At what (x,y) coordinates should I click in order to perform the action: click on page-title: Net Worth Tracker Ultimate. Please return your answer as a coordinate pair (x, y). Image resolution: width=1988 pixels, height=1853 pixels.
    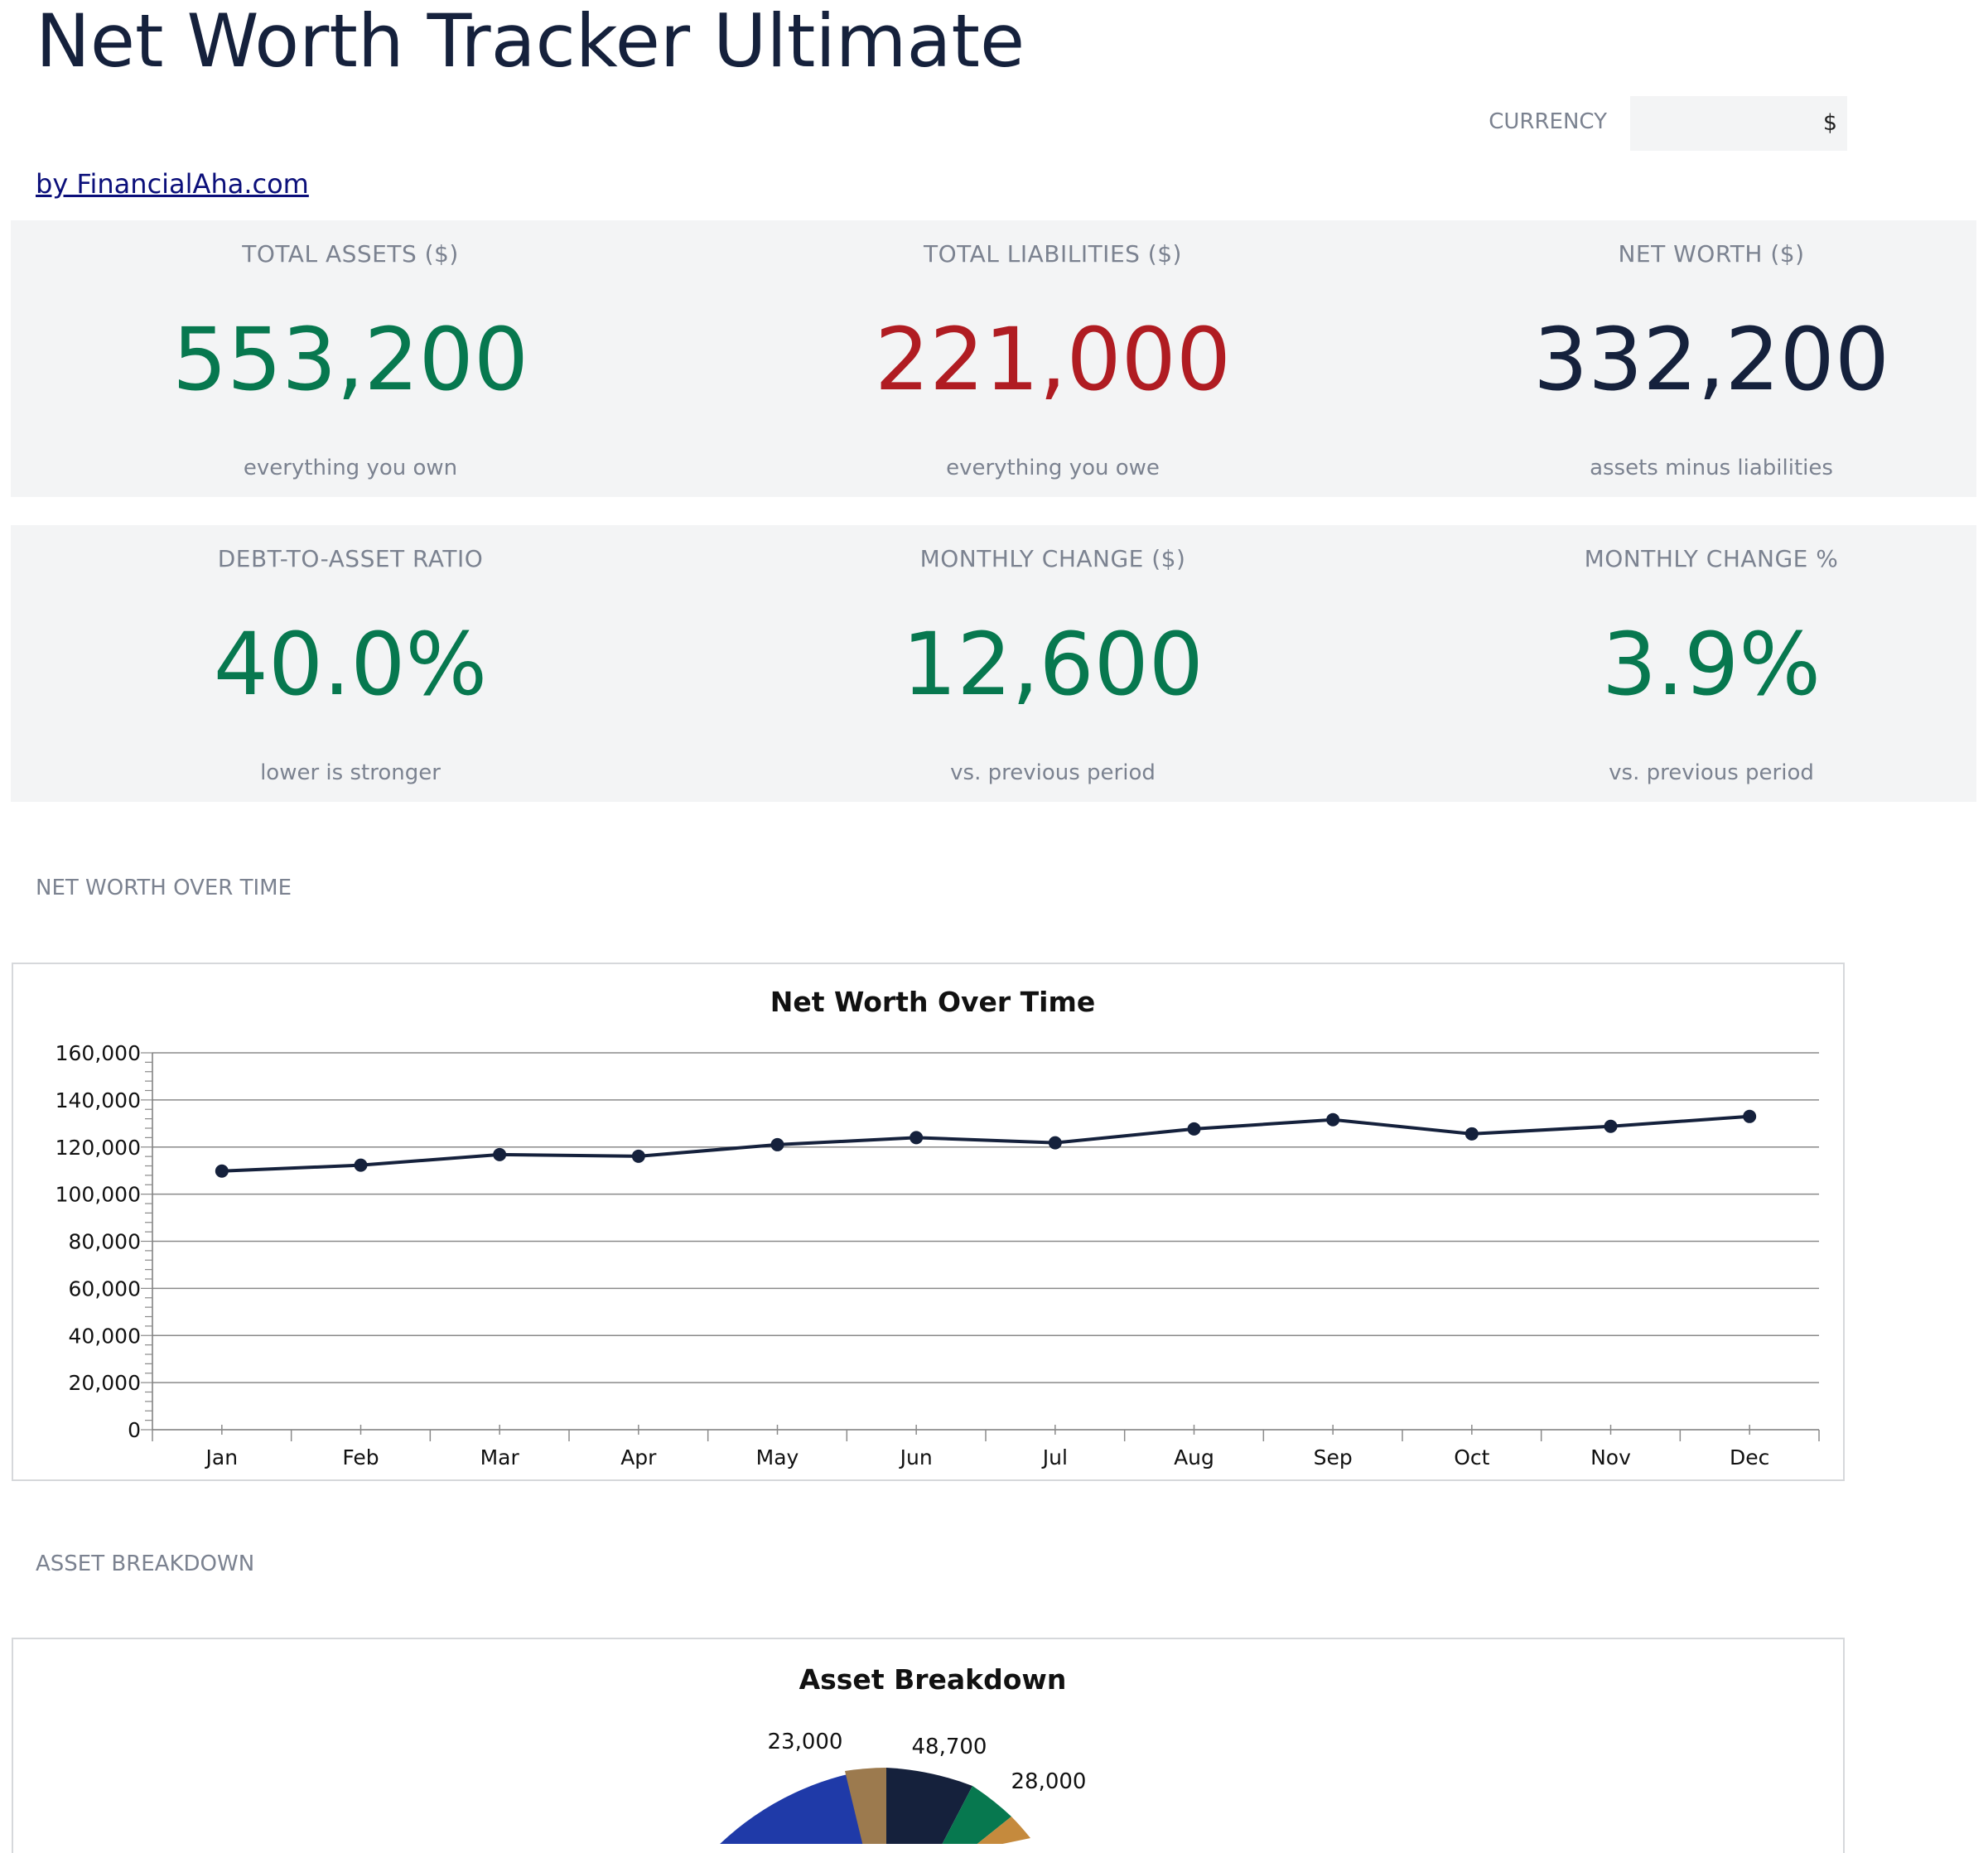
    Looking at the image, I should click on (530, 42).